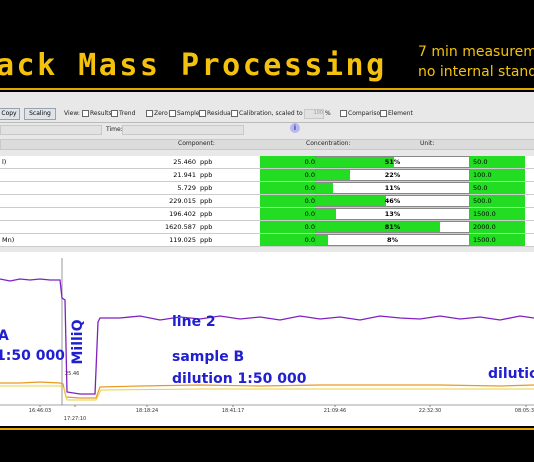  Describe the element at coordinates (51, 130) in the screenshot. I see `field` at that location.